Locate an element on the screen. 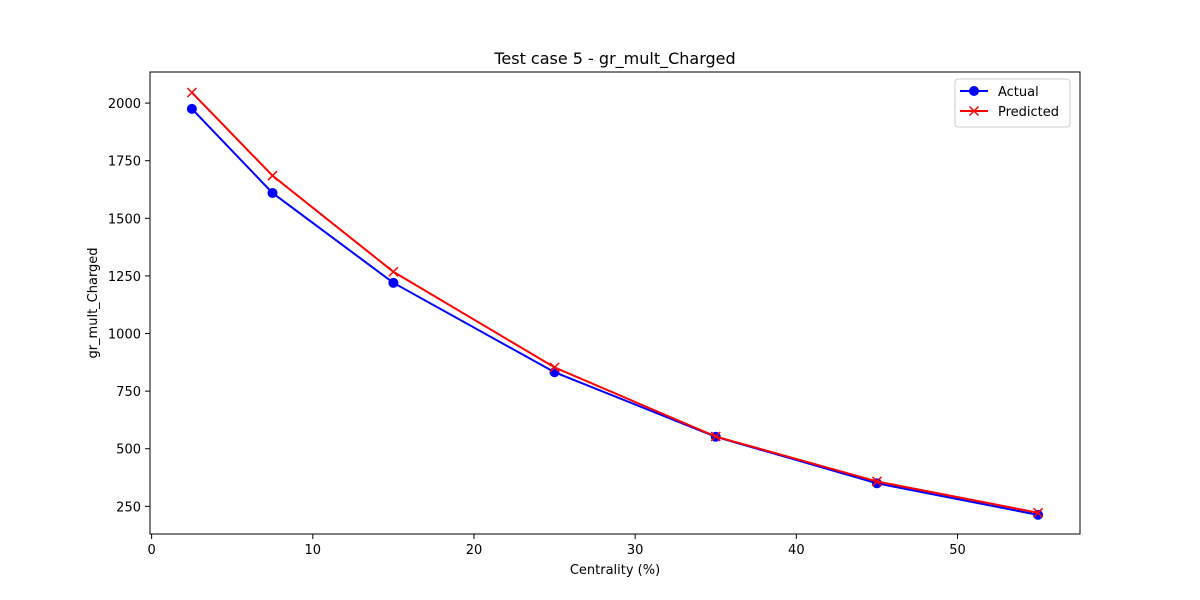 The image size is (1200, 600). y-tick-label: 750 is located at coordinates (128, 392).